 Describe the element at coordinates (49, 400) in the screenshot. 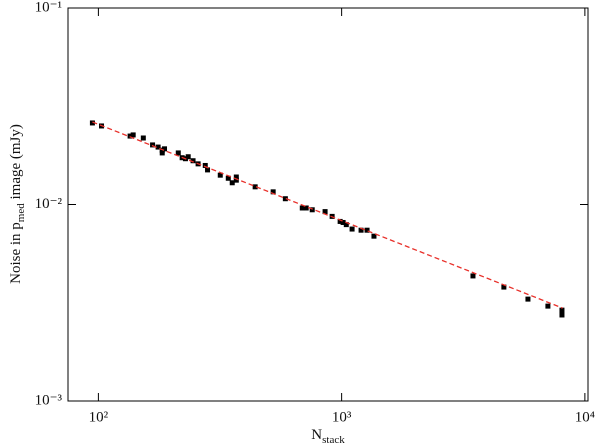

I see `y-tick-label: 10⁻³` at that location.